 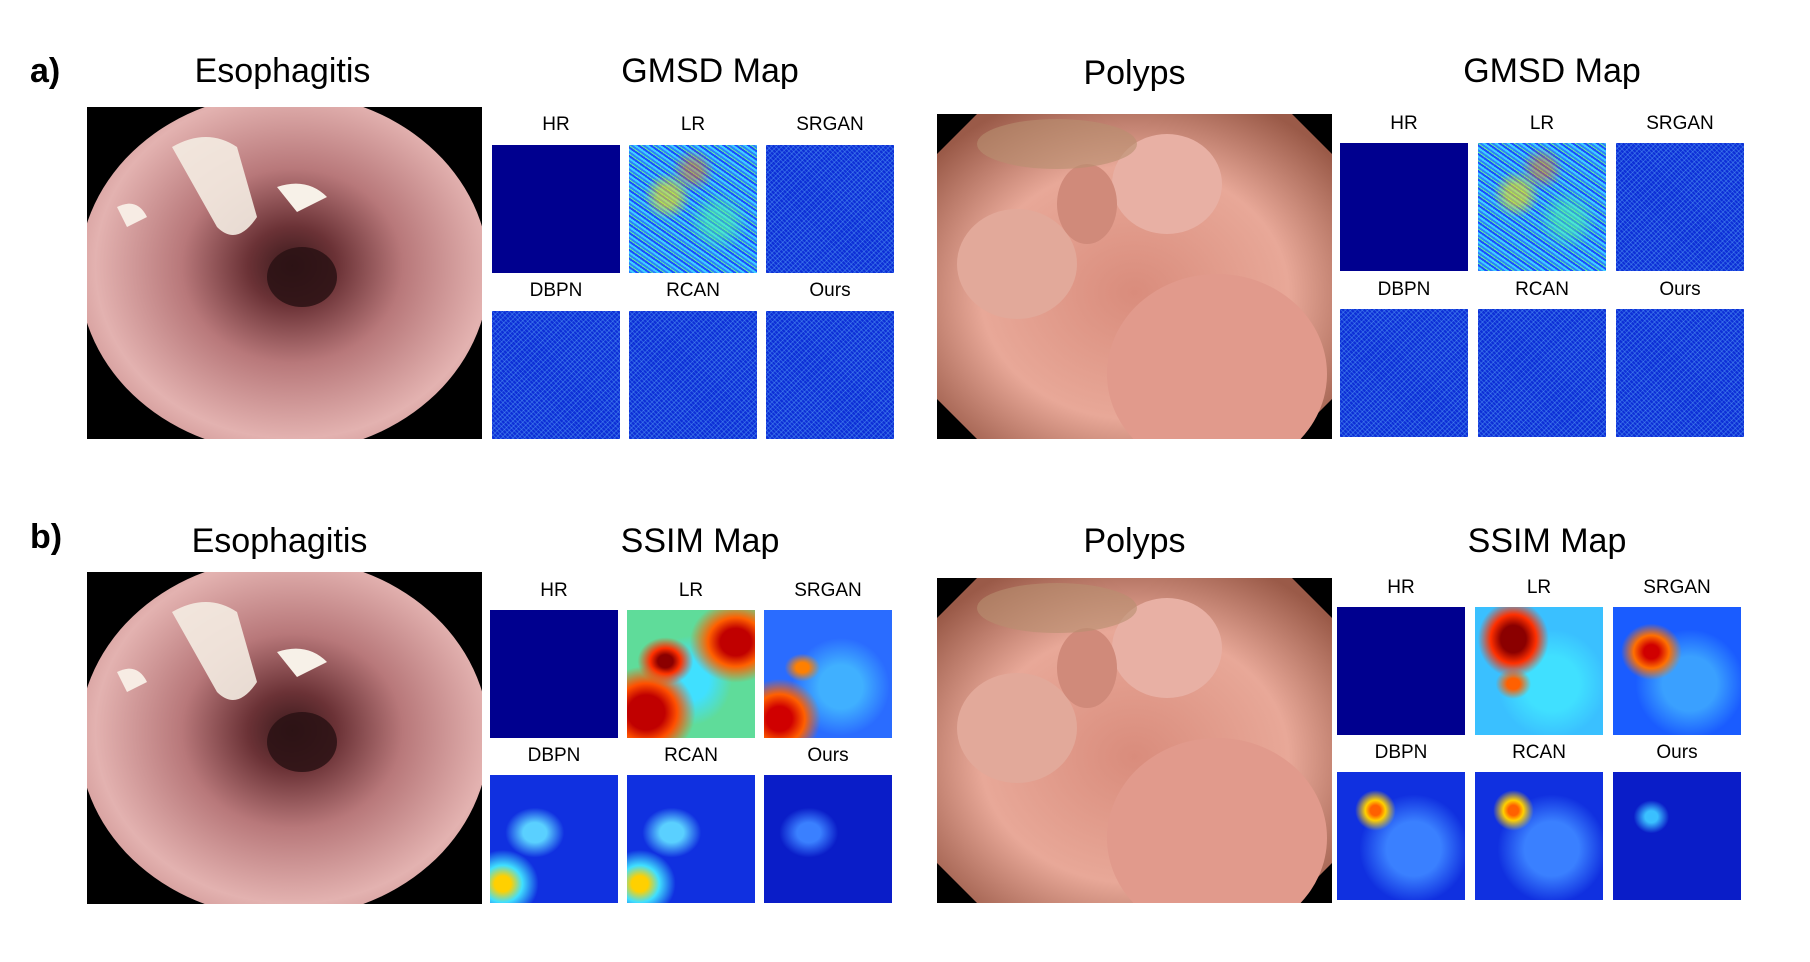 What do you see at coordinates (1677, 671) in the screenshot?
I see `map-srgan-b2` at bounding box center [1677, 671].